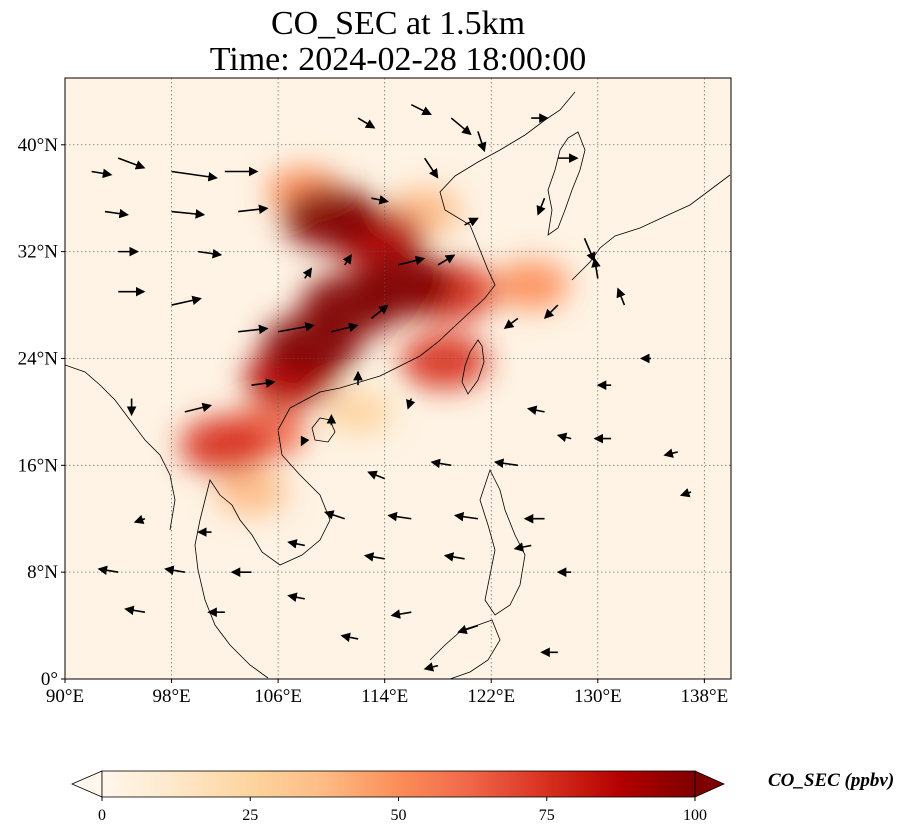 The height and width of the screenshot is (836, 916). I want to click on chart-title-line-1: CO_SEC at 1.5km, so click(398, 23).